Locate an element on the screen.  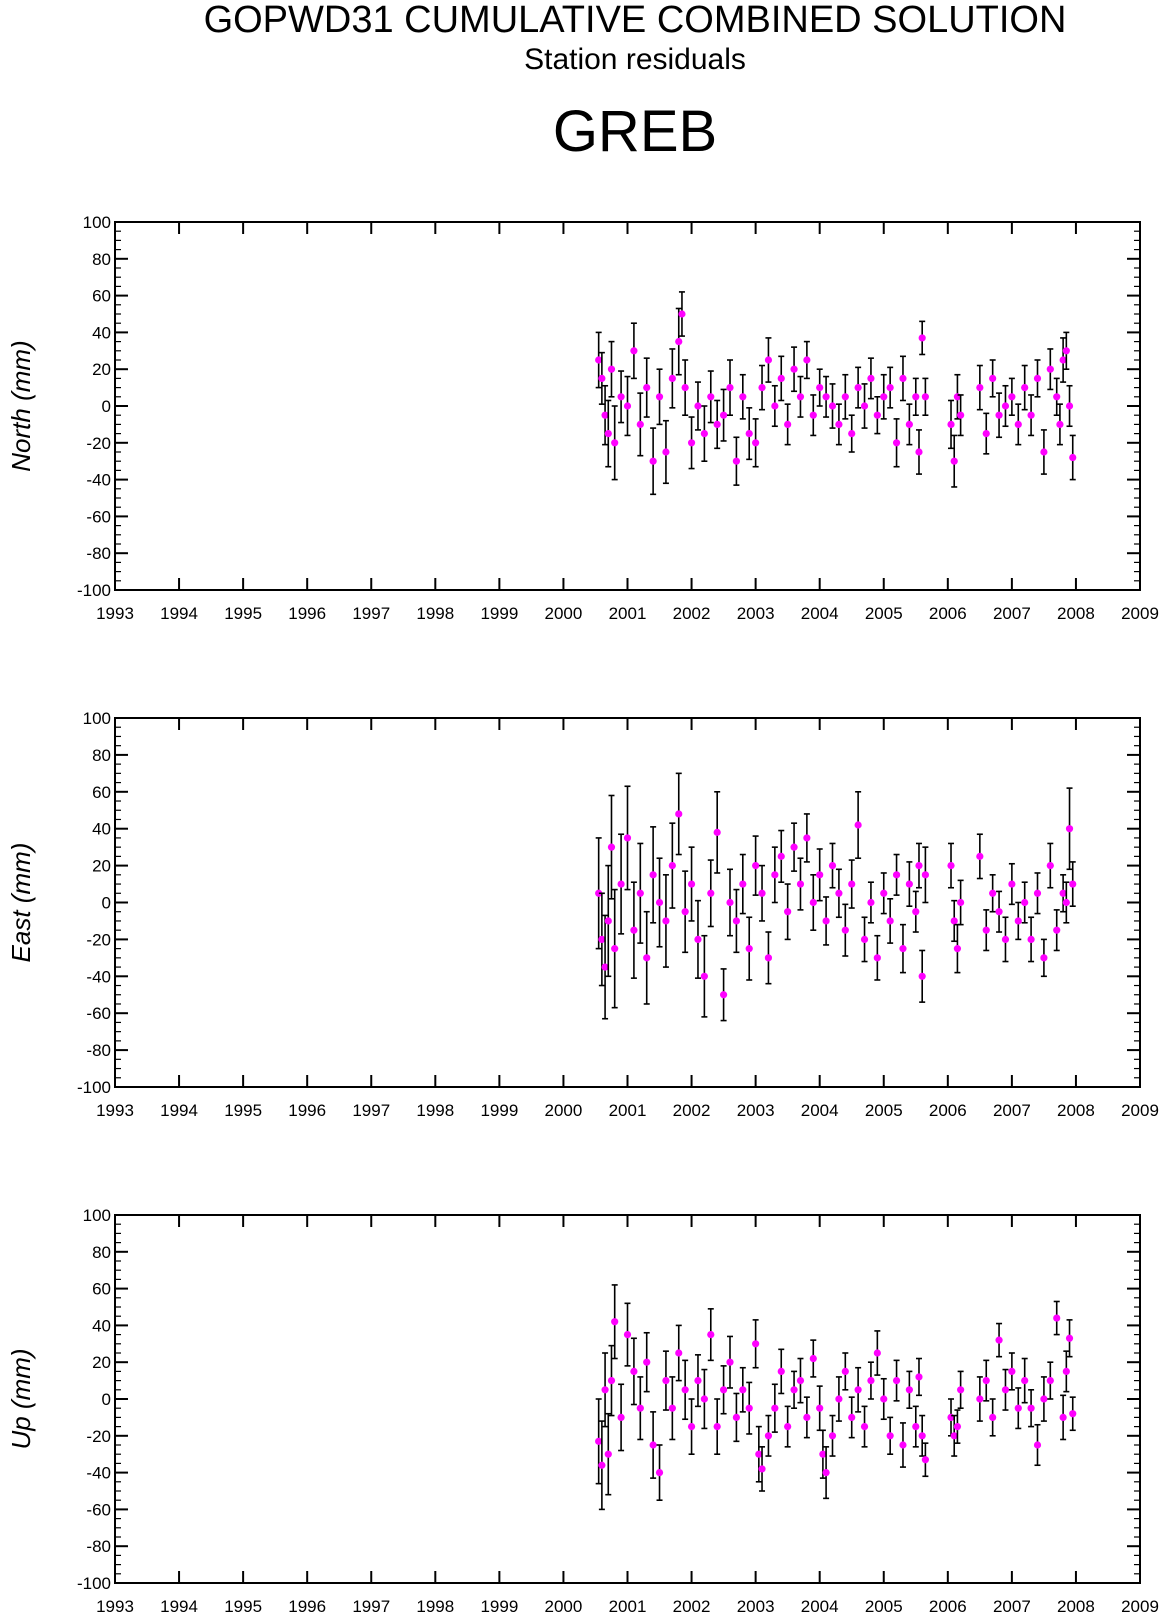
y-tick-label: -100 is located at coordinates (94, 590).